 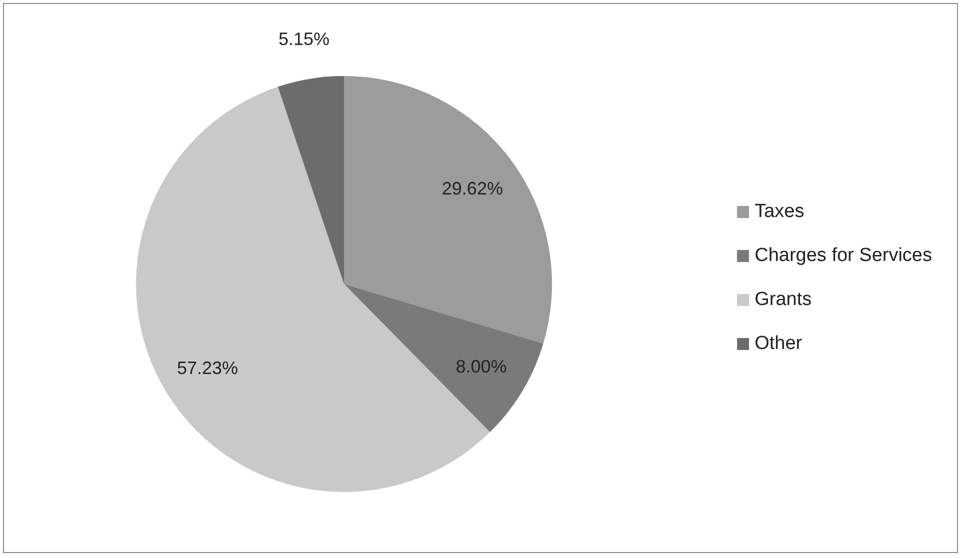 What do you see at coordinates (304, 39) in the screenshot?
I see `data-label: 5.15%` at bounding box center [304, 39].